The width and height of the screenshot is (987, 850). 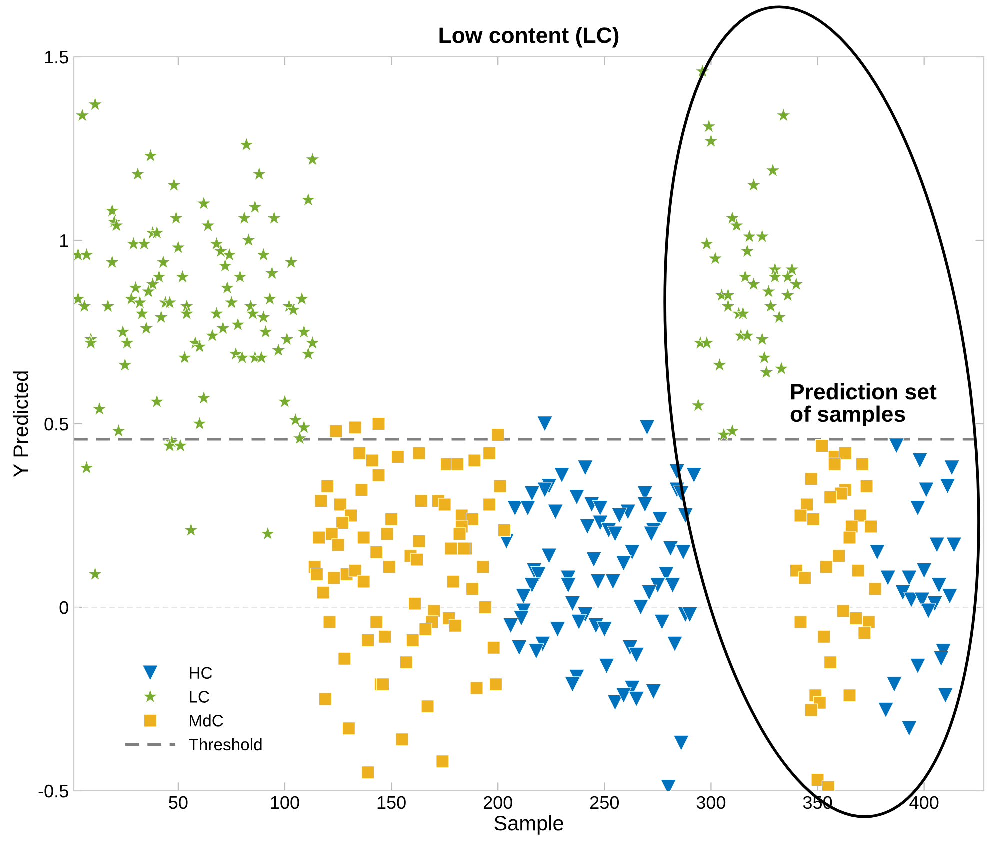 I want to click on y-tick-label: 0, so click(x=64, y=607).